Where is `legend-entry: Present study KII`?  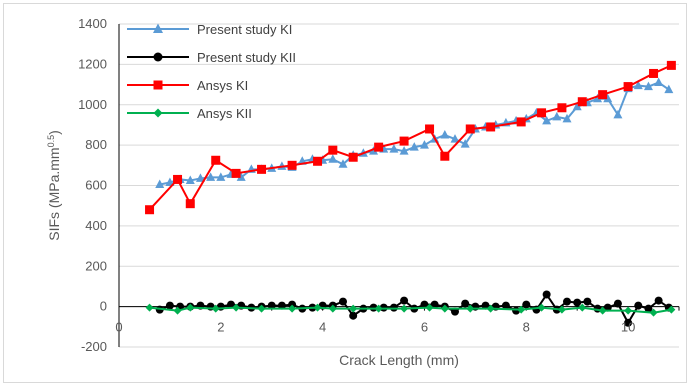
legend-entry: Present study KII is located at coordinates (211, 57).